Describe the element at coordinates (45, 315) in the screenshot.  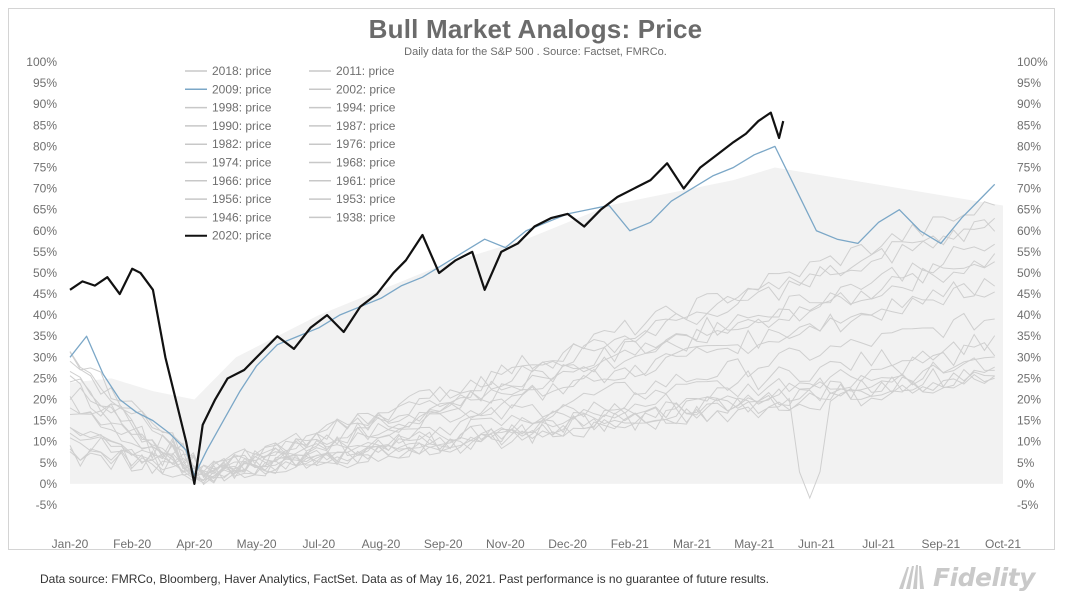
I see `y-tick-label-left: 40%` at that location.